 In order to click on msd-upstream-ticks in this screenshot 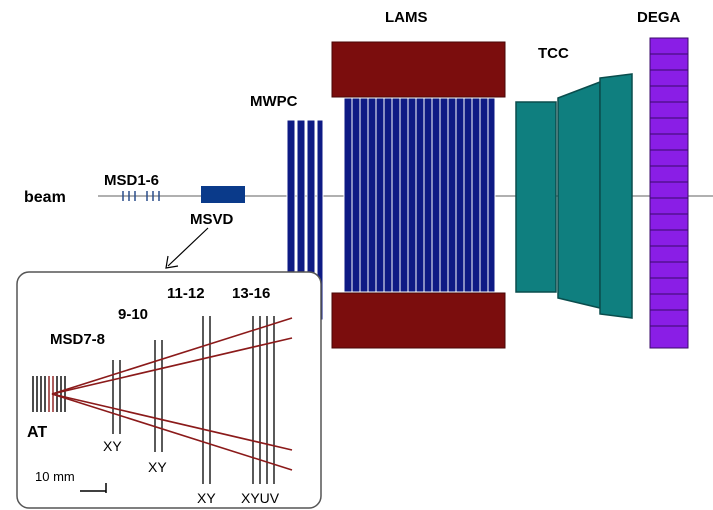, I will do `click(141, 196)`.